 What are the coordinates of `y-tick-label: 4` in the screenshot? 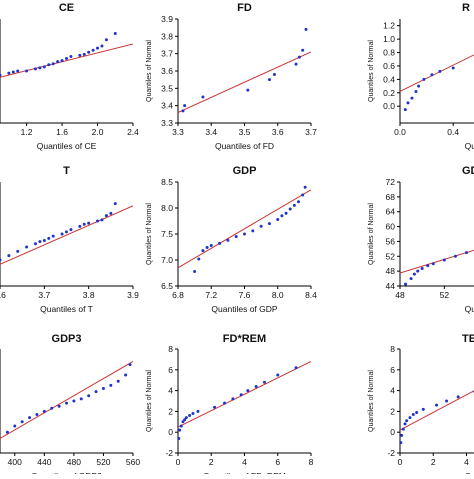 It's located at (170, 391).